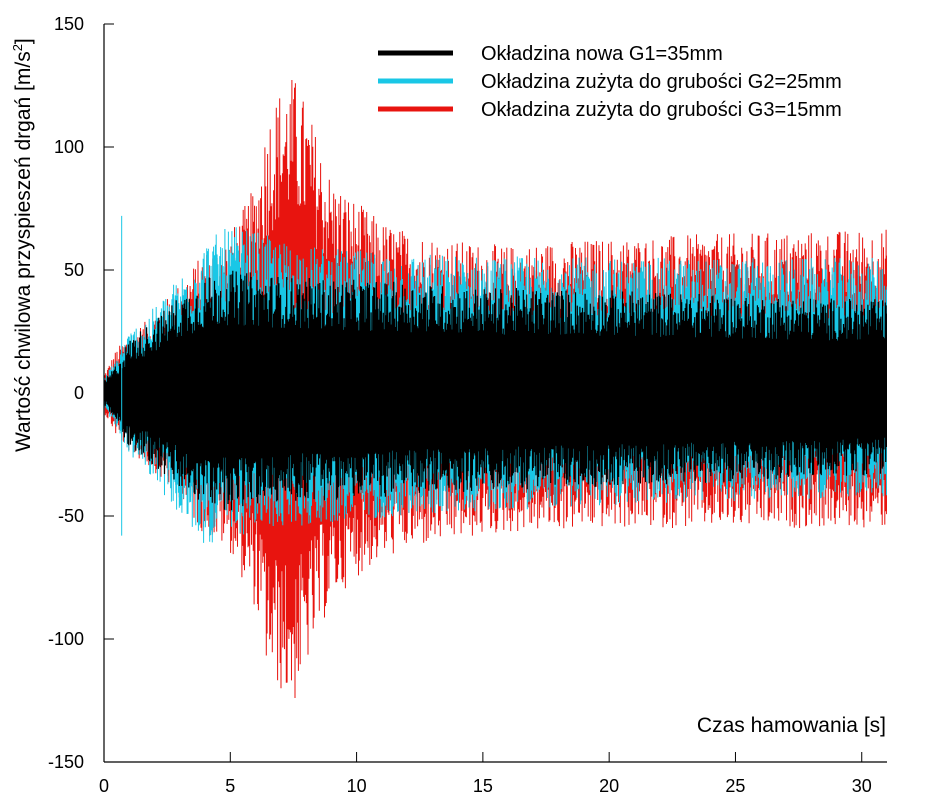 This screenshot has width=934, height=809. Describe the element at coordinates (66, 762) in the screenshot. I see `y-tick-label: -150` at that location.